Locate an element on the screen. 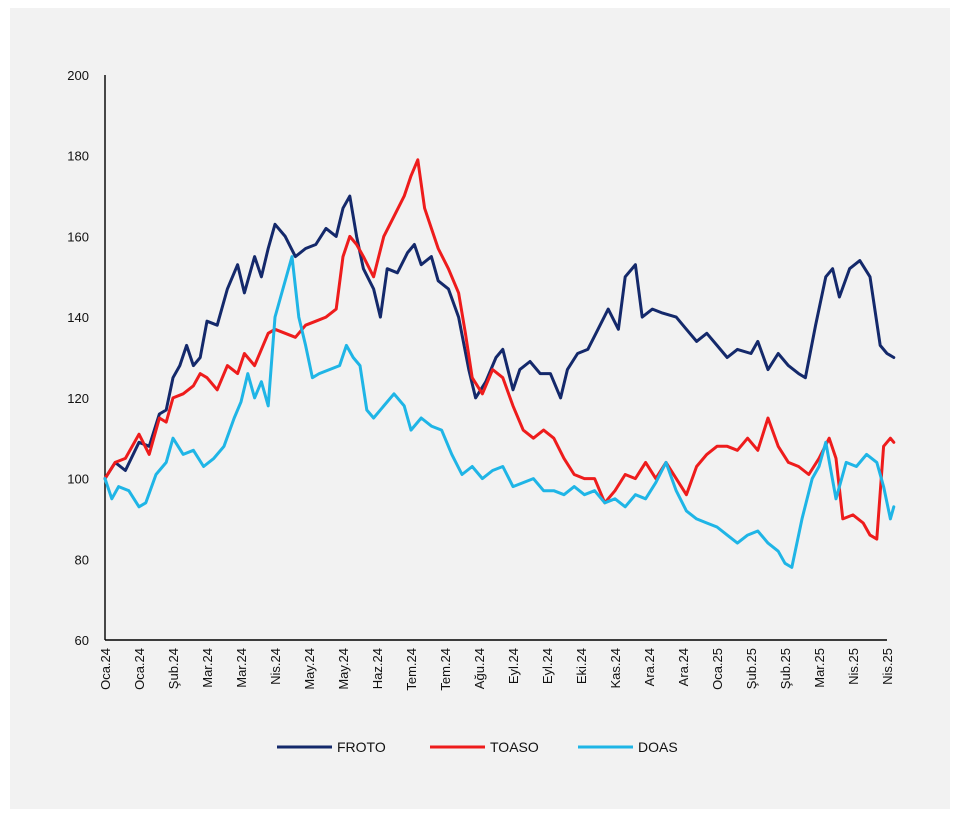  y-tick-label: 180 is located at coordinates (78, 156).